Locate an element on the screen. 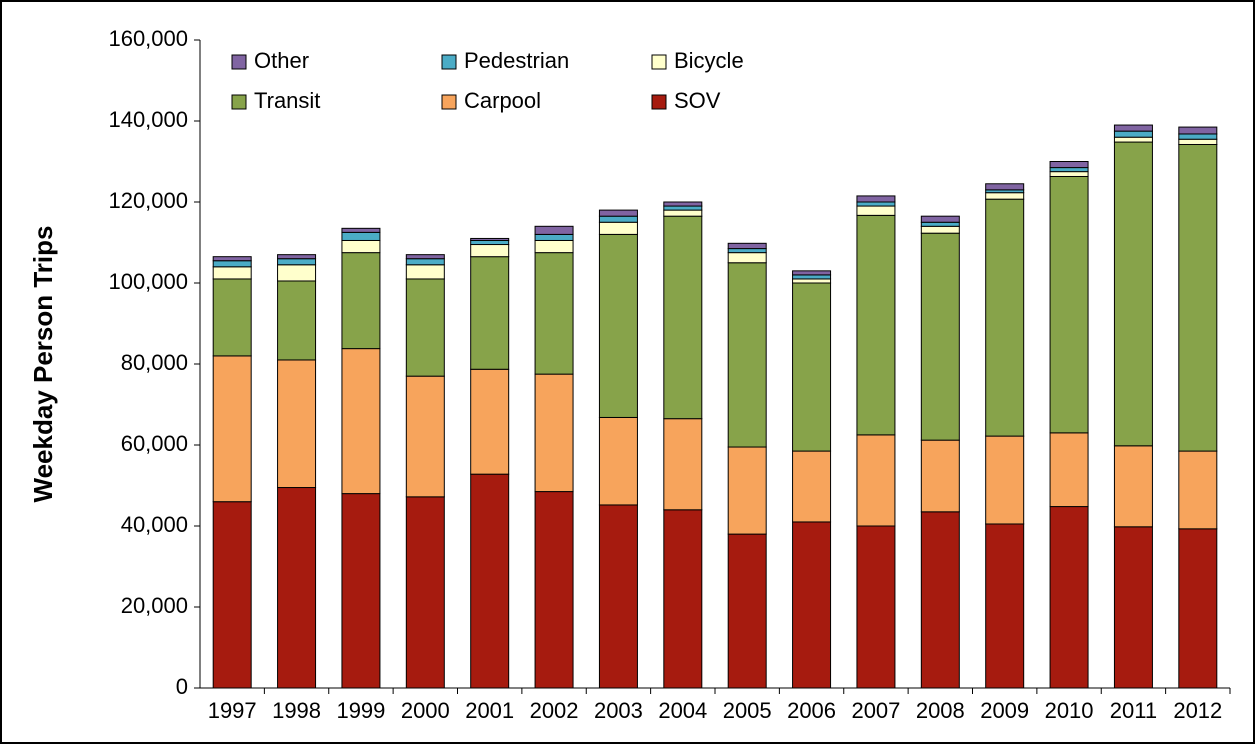 The image size is (1255, 744). legend-label: Pedestrian is located at coordinates (516, 60).